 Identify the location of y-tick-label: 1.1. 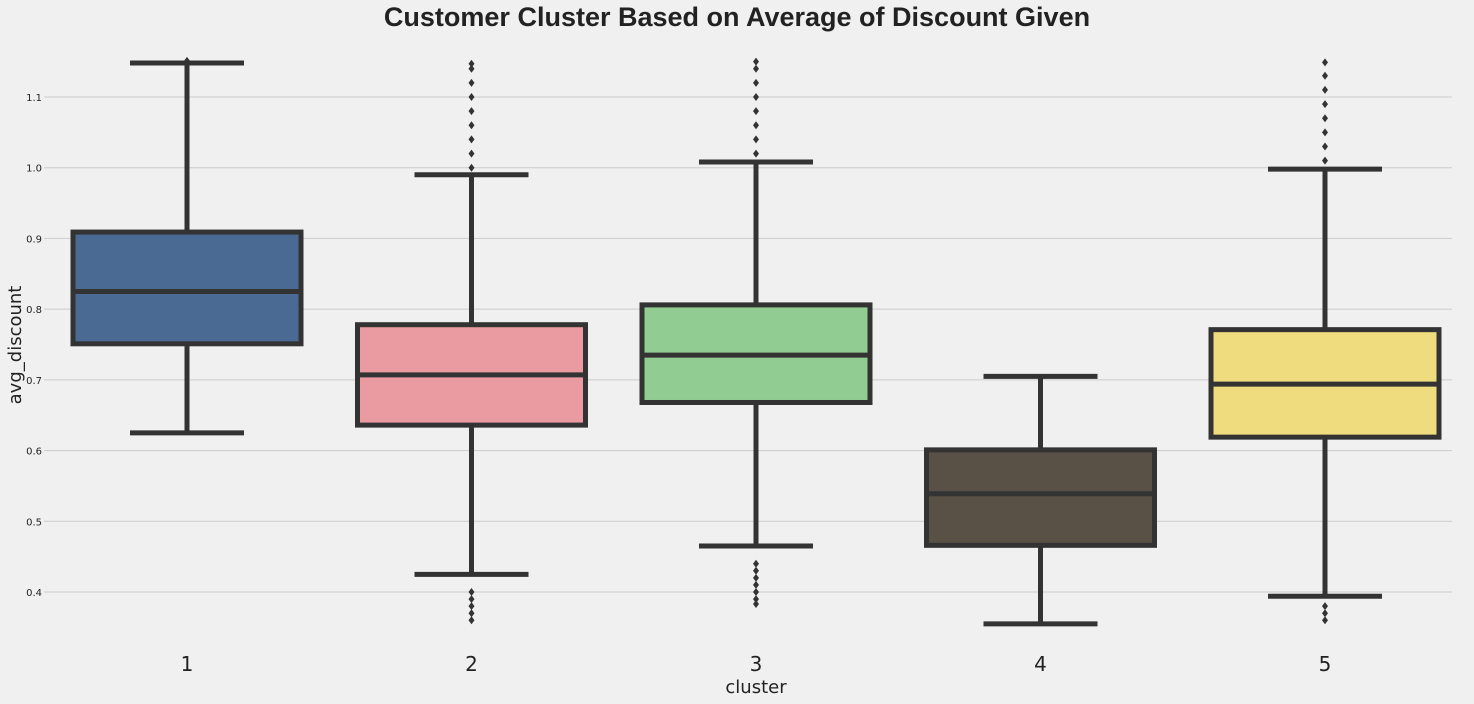
(34, 98).